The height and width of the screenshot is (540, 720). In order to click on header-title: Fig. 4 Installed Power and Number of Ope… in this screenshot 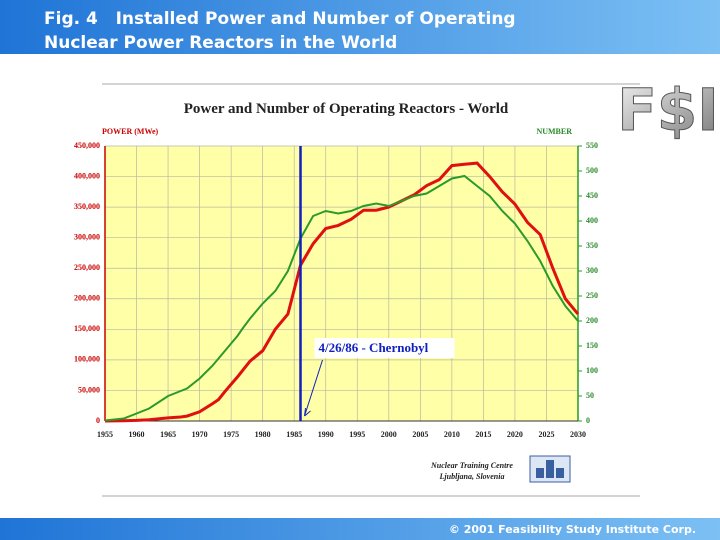, I will do `click(280, 19)`.